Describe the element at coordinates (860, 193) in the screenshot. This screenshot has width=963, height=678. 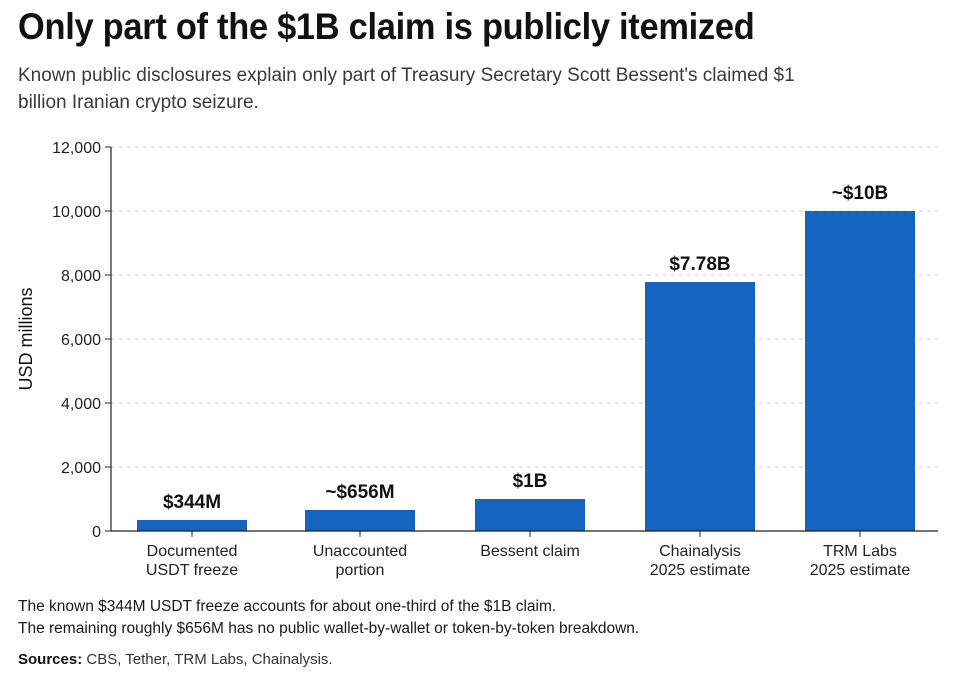
I see `bar-value-label: ~$10B` at that location.